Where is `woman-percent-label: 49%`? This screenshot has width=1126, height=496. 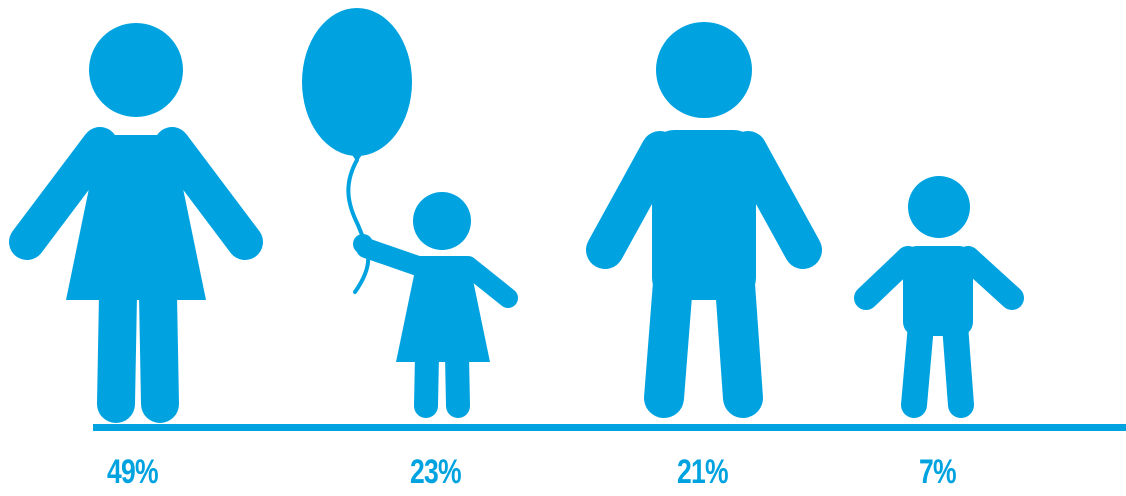 woman-percent-label: 49% is located at coordinates (133, 472).